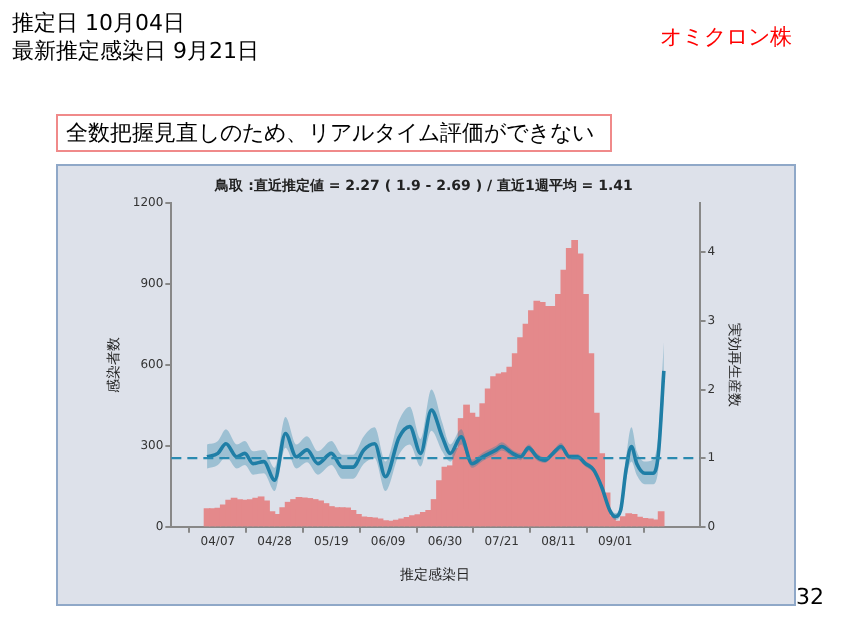  I want to click on text: 全数把握見直しのため、リアルタイム評価ができない, so click(334, 133).